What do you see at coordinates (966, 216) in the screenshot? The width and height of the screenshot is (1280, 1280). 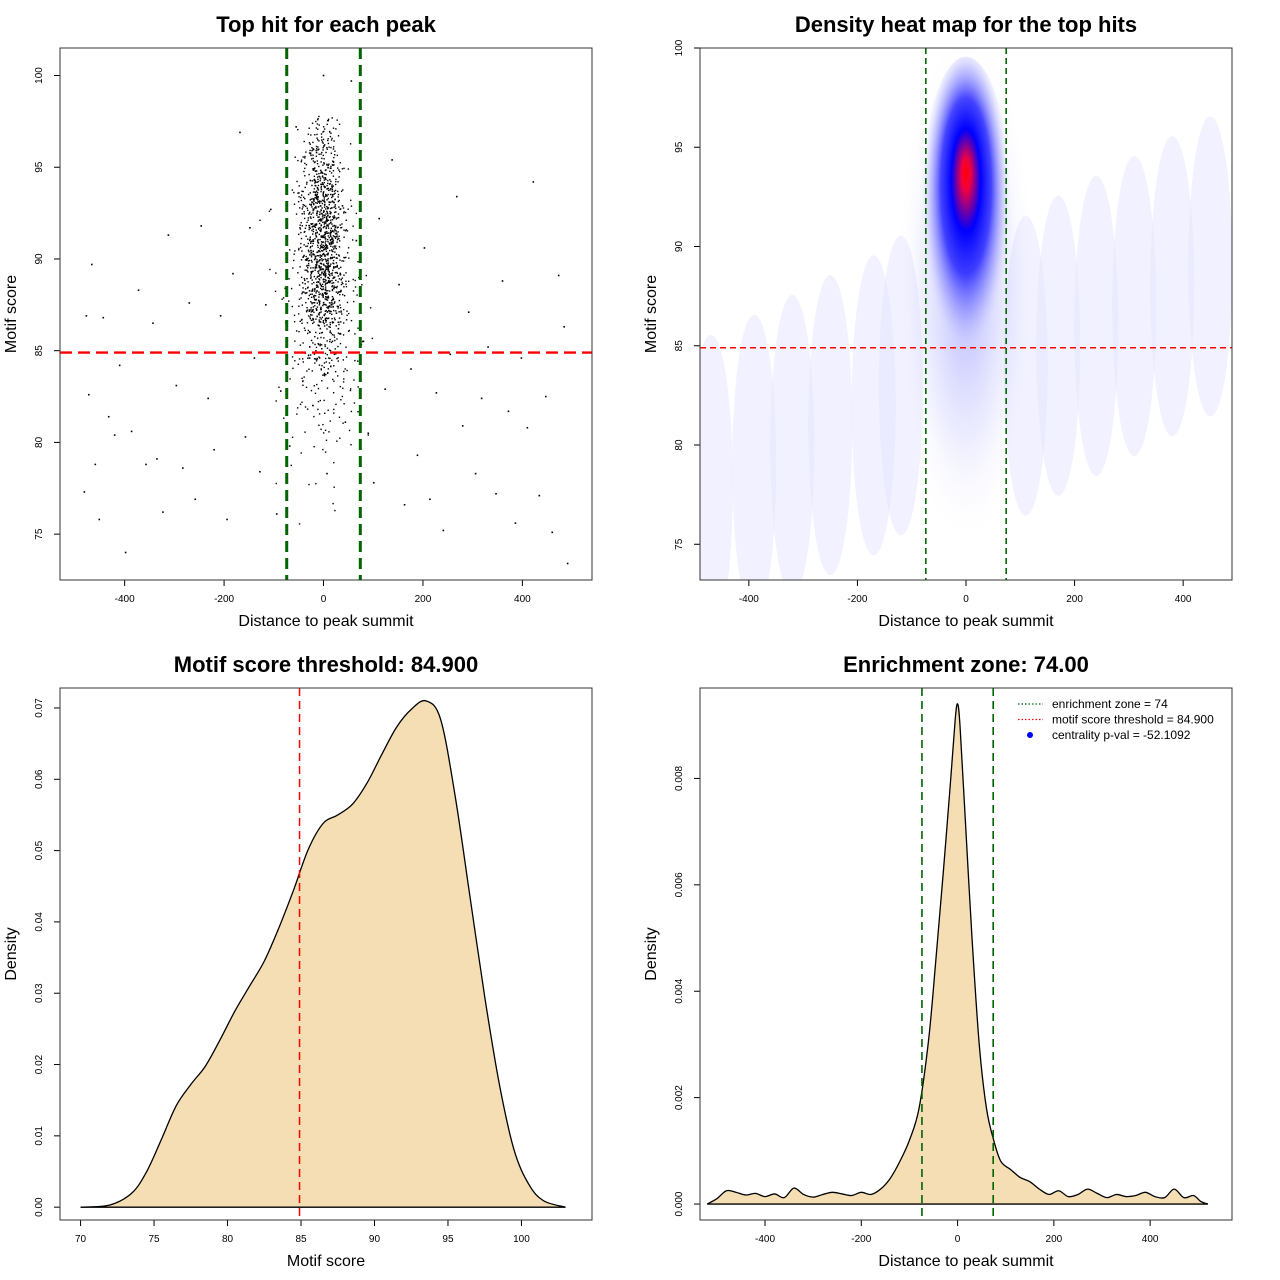 I see `heatmap-core` at bounding box center [966, 216].